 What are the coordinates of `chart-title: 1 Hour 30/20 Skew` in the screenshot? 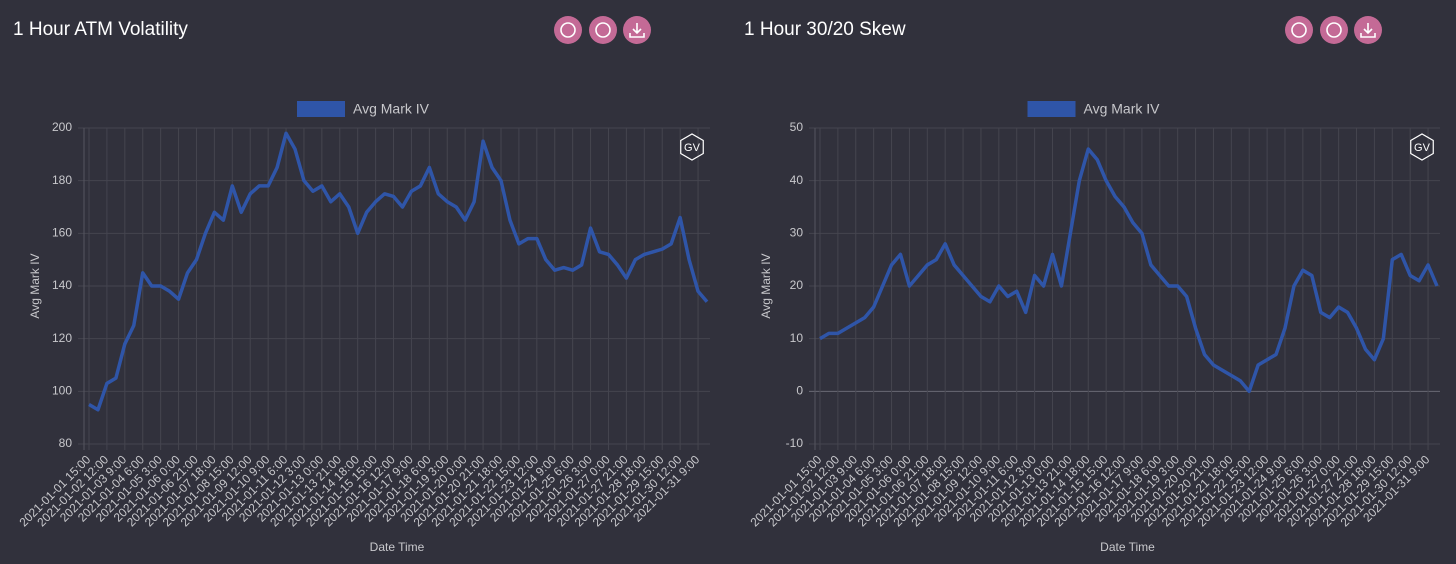 It's located at (825, 29).